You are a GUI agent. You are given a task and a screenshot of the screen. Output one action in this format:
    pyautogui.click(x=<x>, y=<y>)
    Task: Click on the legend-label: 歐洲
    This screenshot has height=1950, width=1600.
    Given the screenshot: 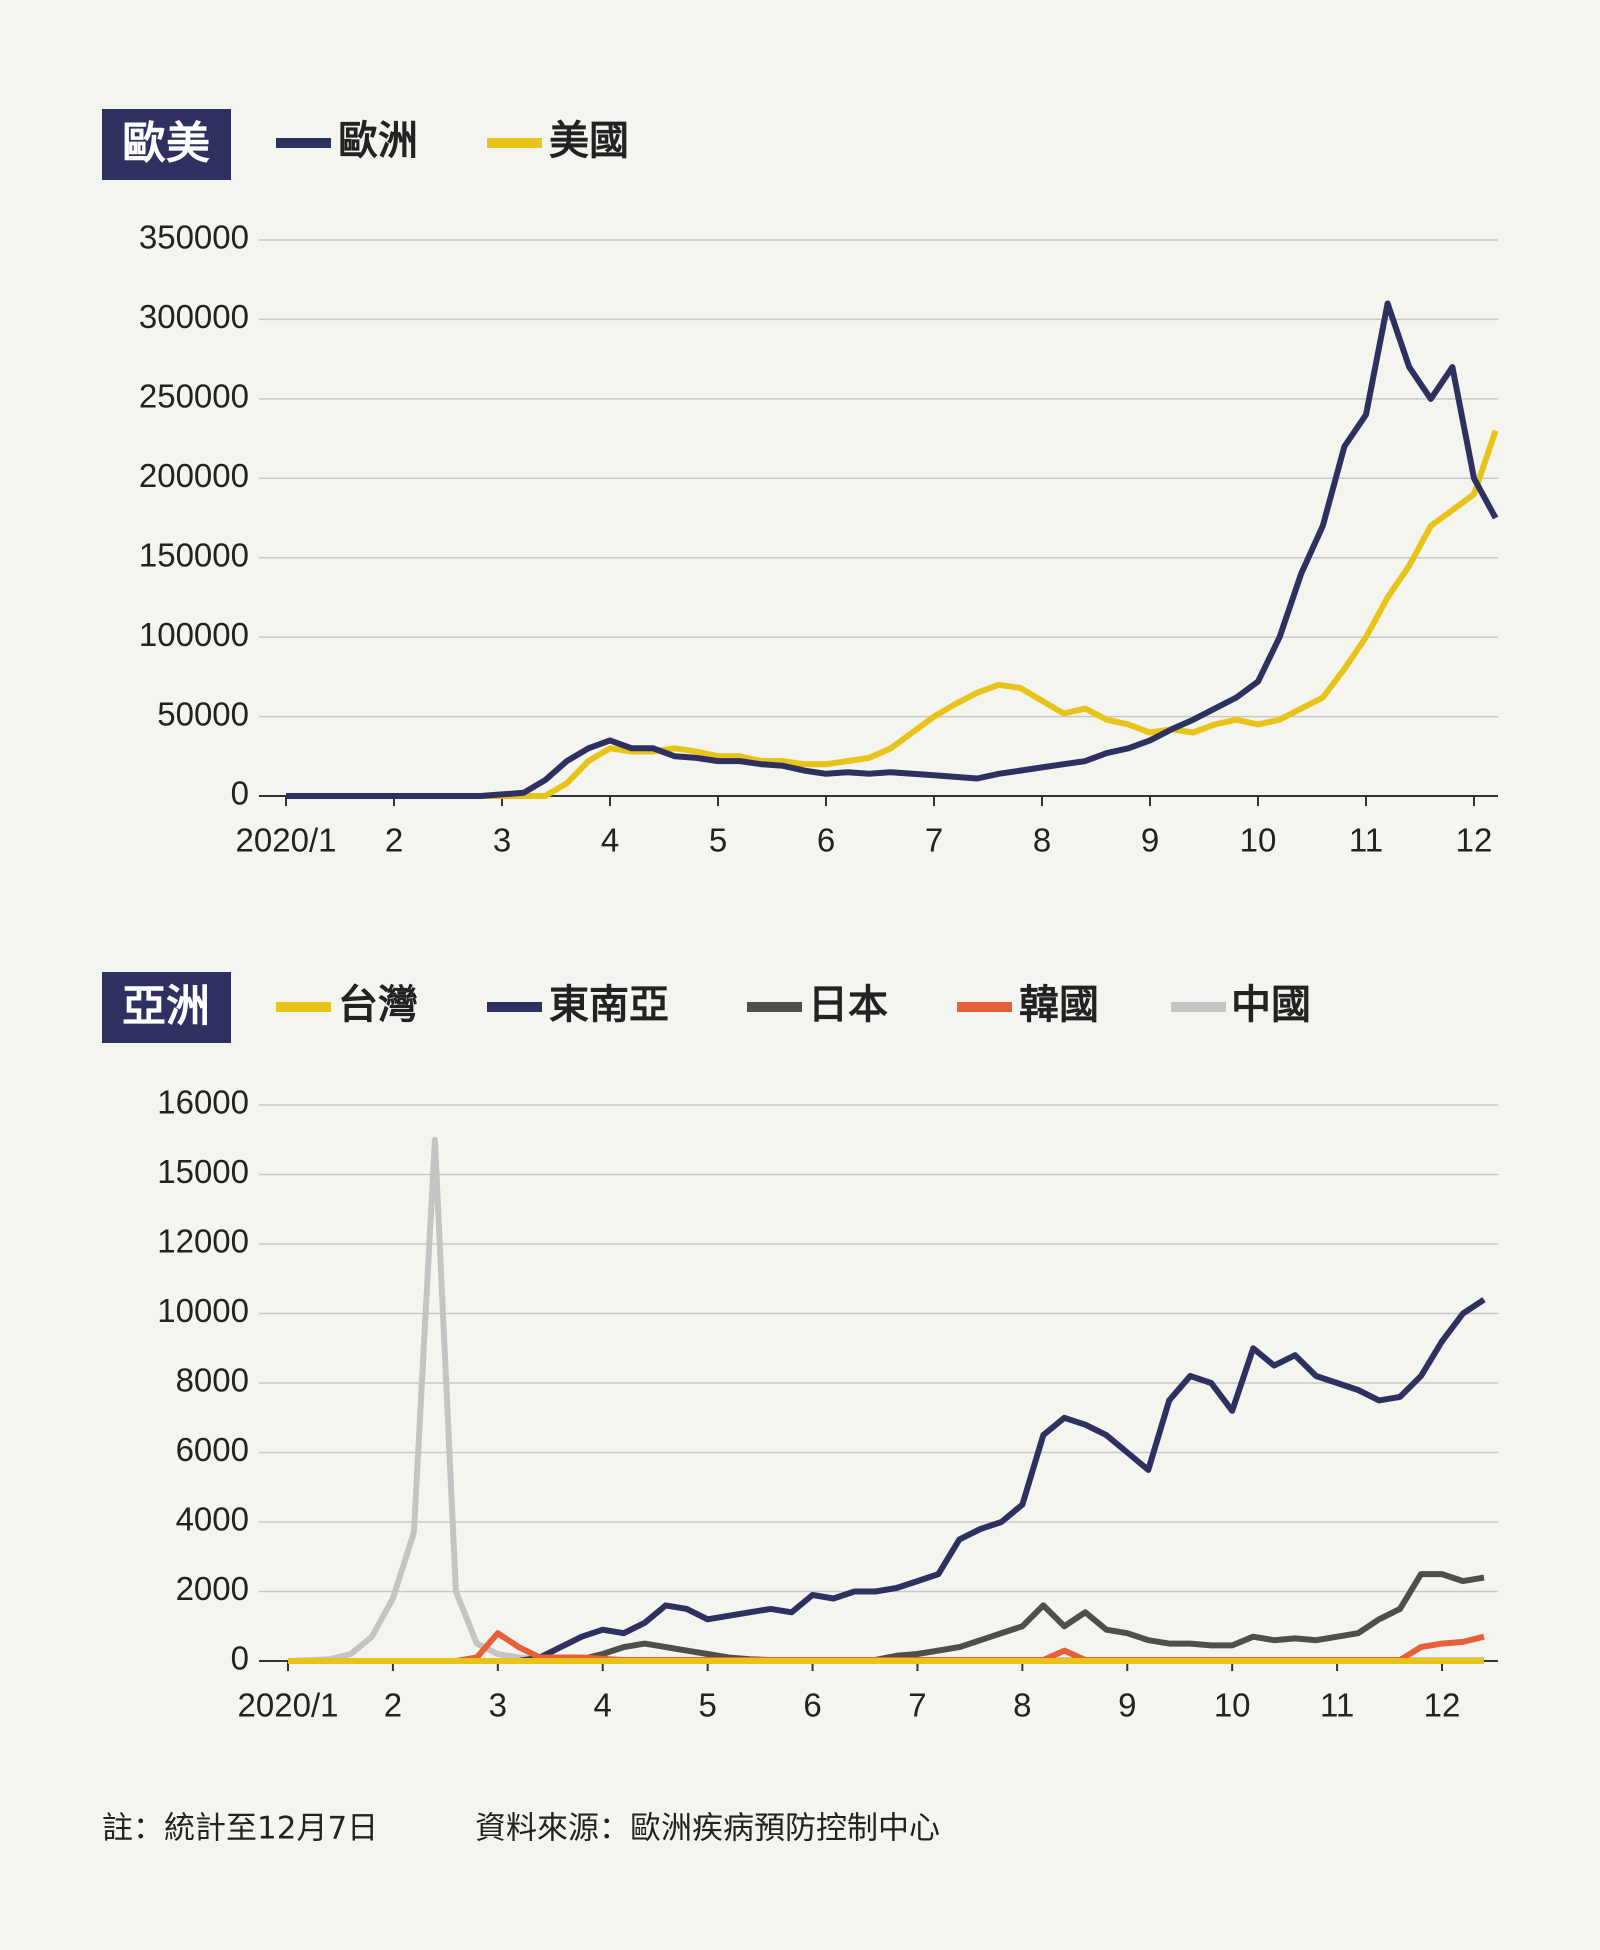 What is the action you would take?
    pyautogui.click(x=378, y=141)
    